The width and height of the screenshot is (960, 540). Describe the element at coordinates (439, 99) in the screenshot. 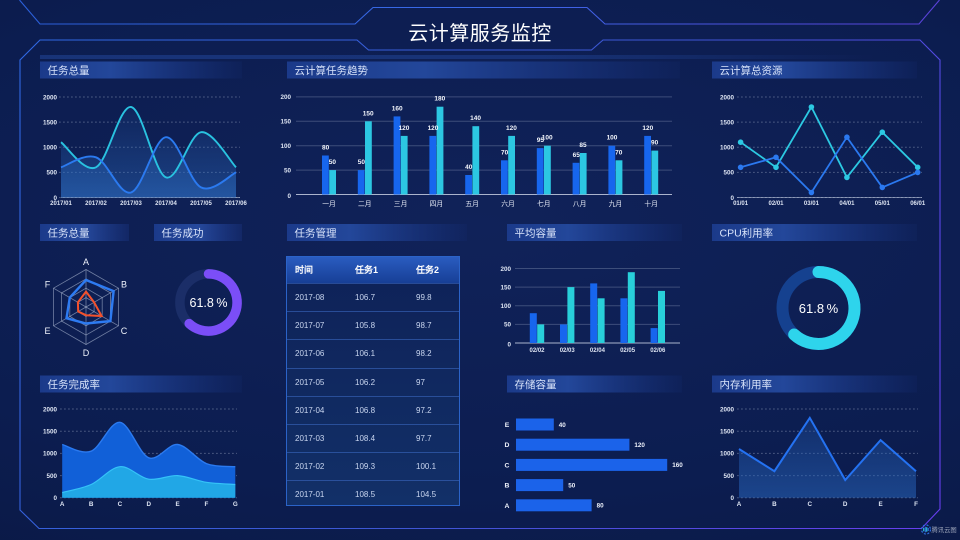

I see `svg-text: 180` at that location.